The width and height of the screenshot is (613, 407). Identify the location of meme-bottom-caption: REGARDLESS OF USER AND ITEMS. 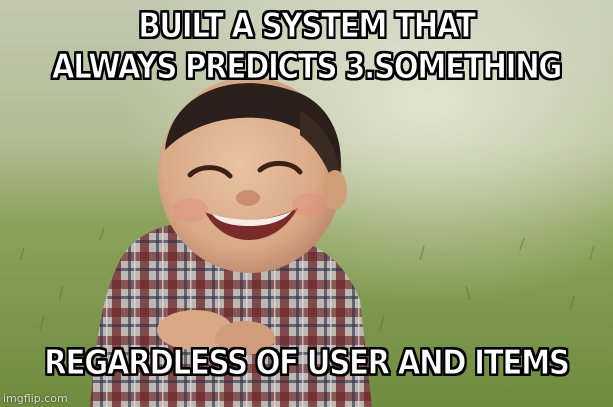
(307, 363).